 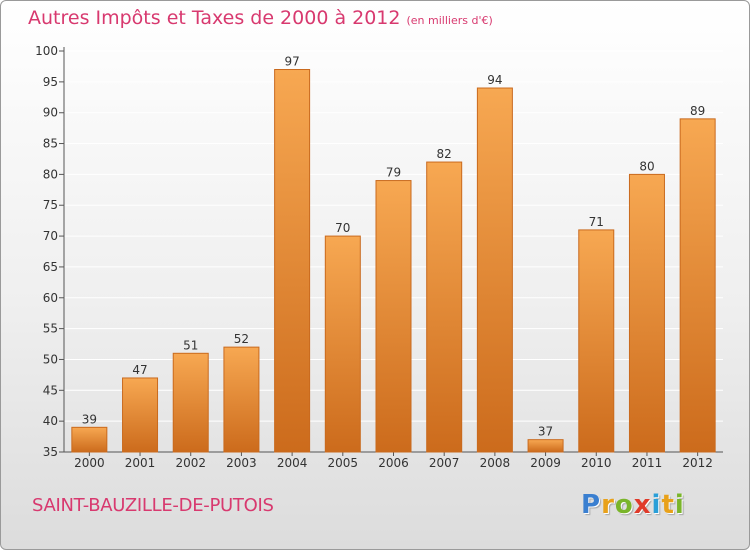 I want to click on x-tick-label: 2002, so click(x=190, y=463).